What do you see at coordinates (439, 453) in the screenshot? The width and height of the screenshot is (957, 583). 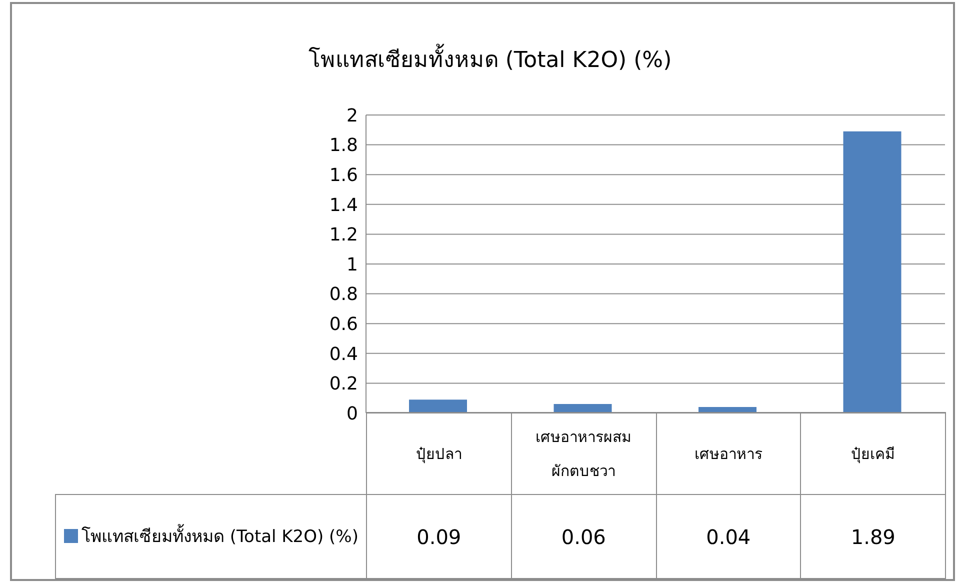 I see `x-tick-label: ปุ๋ยปลา` at bounding box center [439, 453].